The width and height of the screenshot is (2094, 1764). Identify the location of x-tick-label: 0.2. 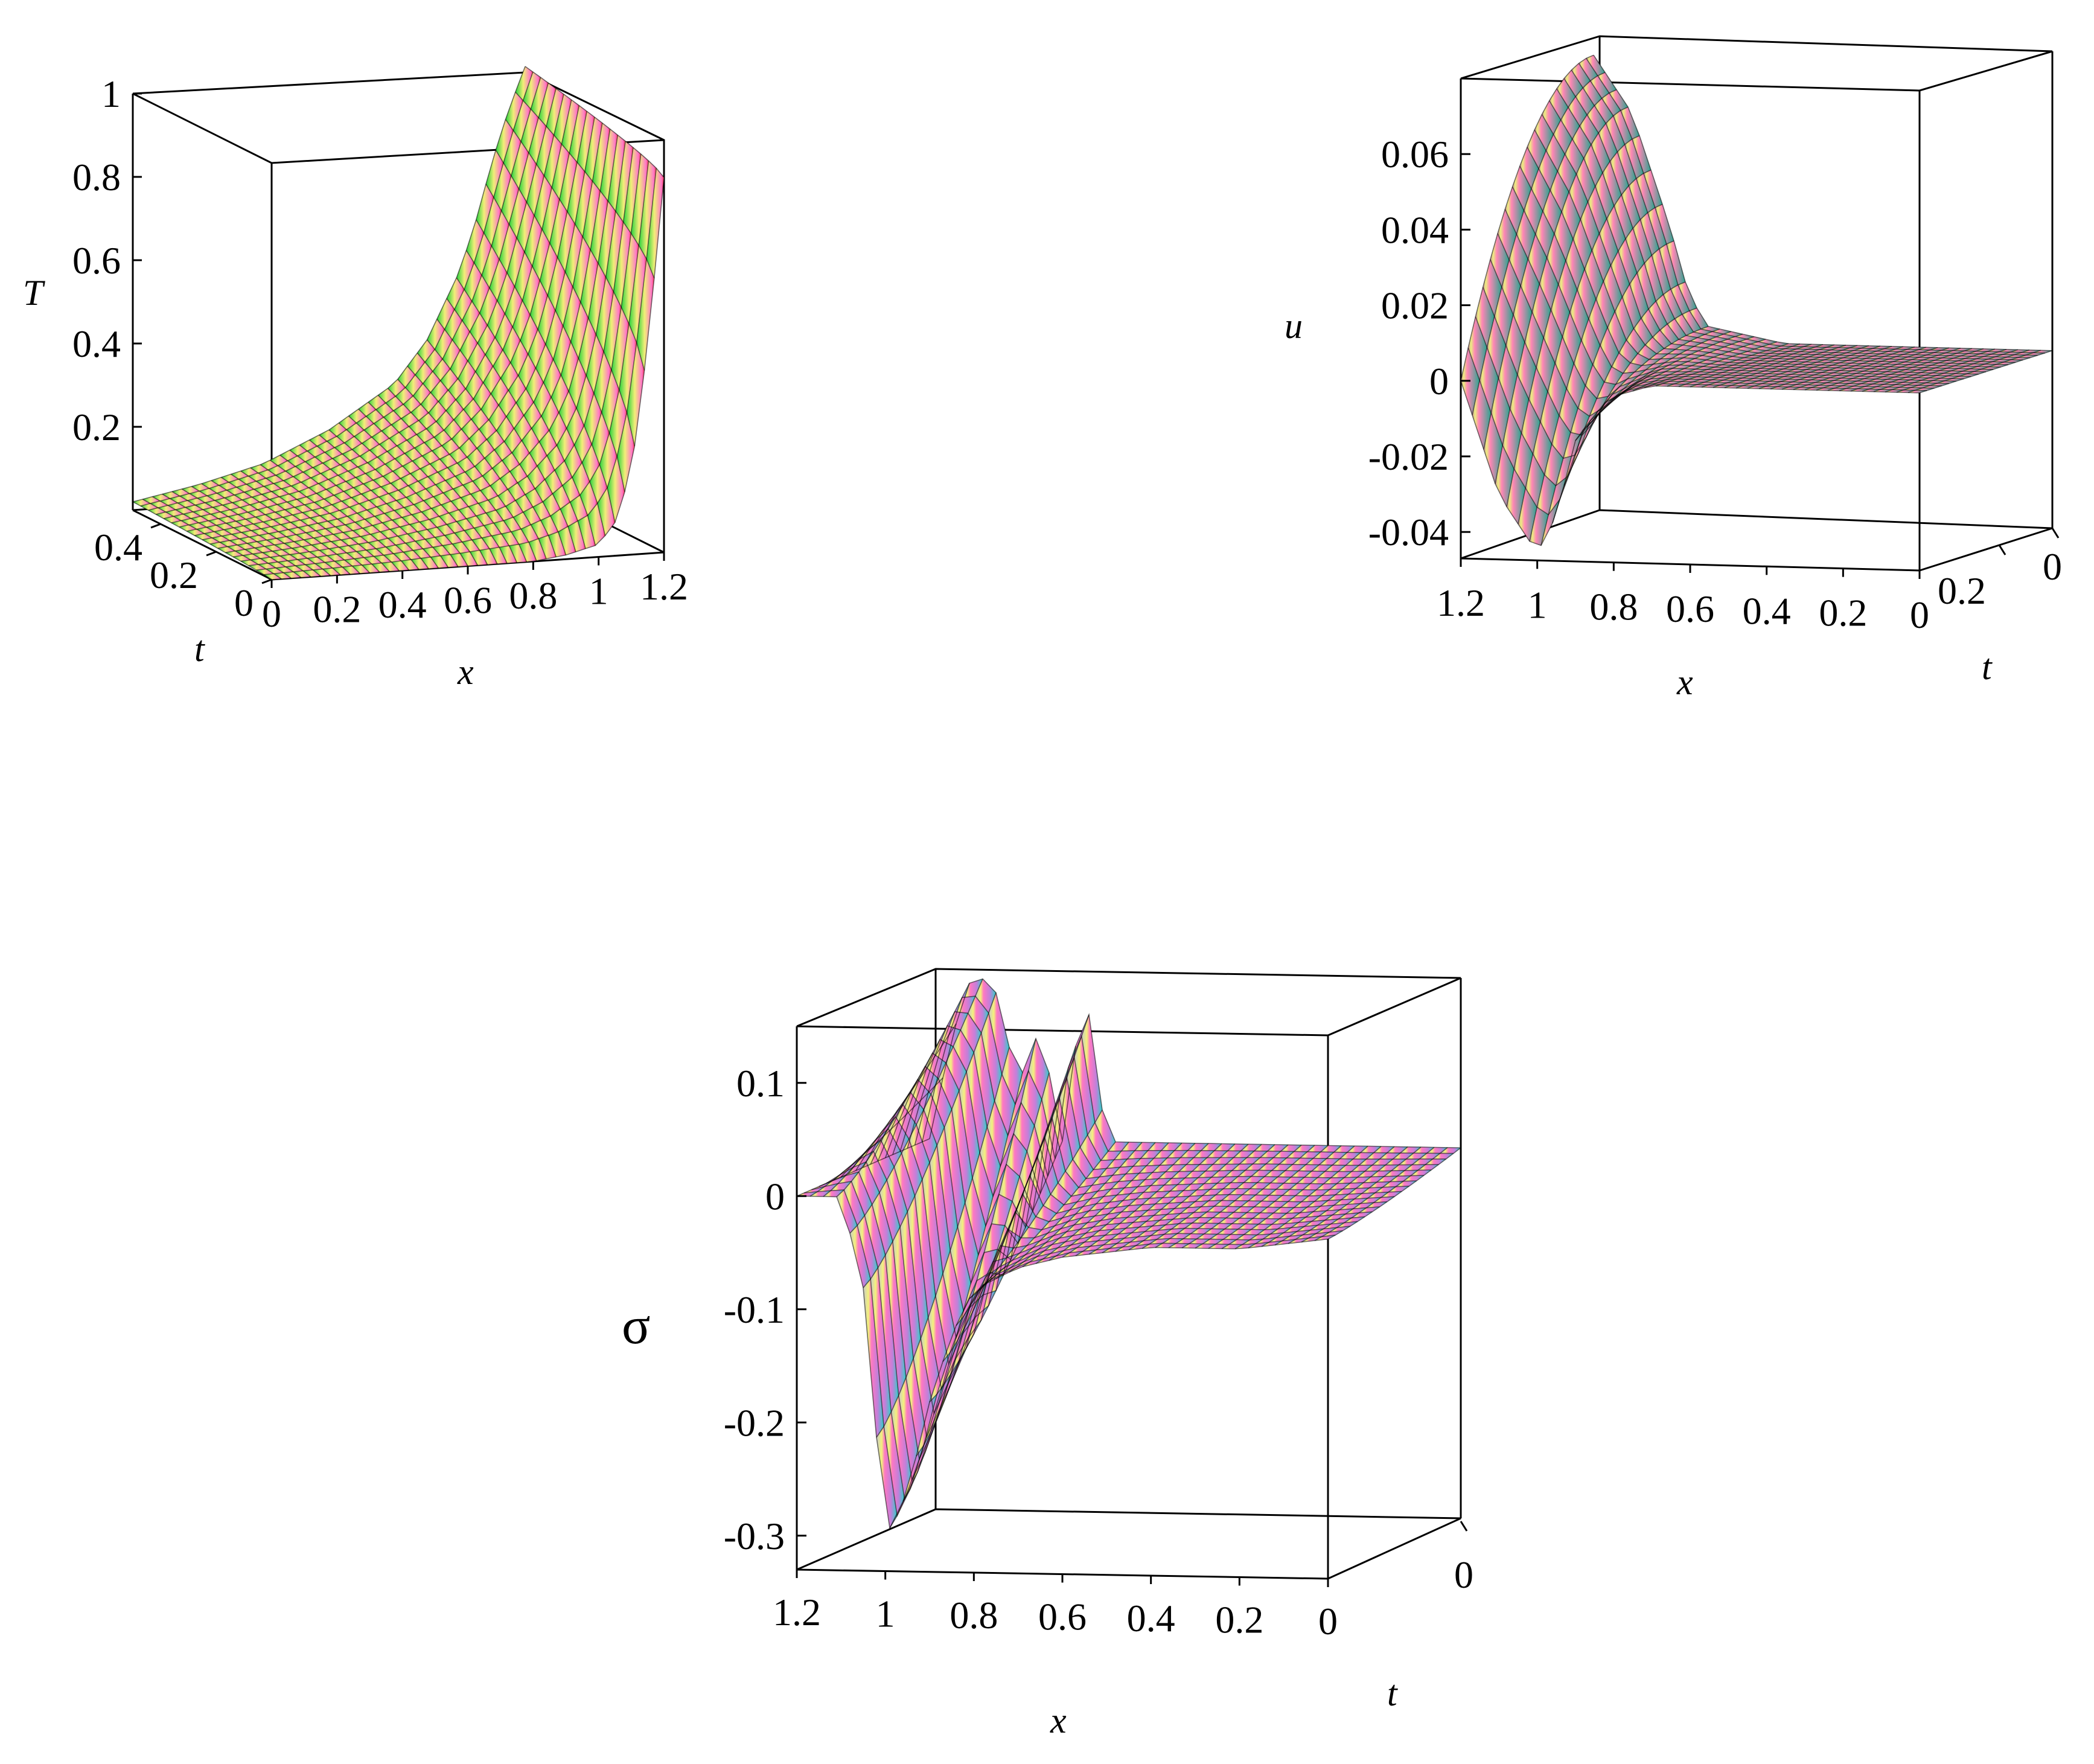
(337, 609).